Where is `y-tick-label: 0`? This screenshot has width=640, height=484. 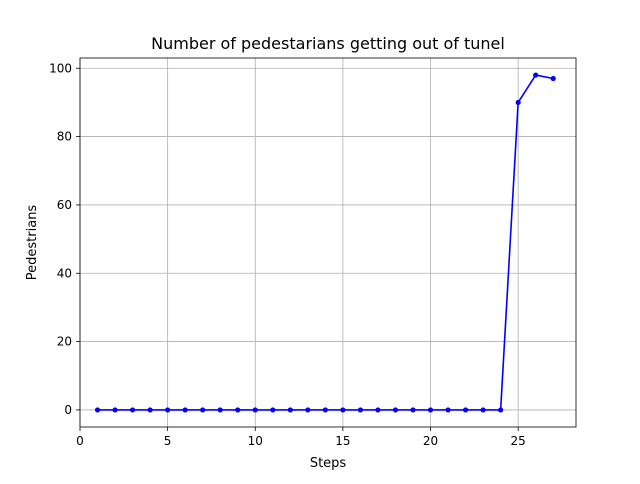
y-tick-label: 0 is located at coordinates (68, 410).